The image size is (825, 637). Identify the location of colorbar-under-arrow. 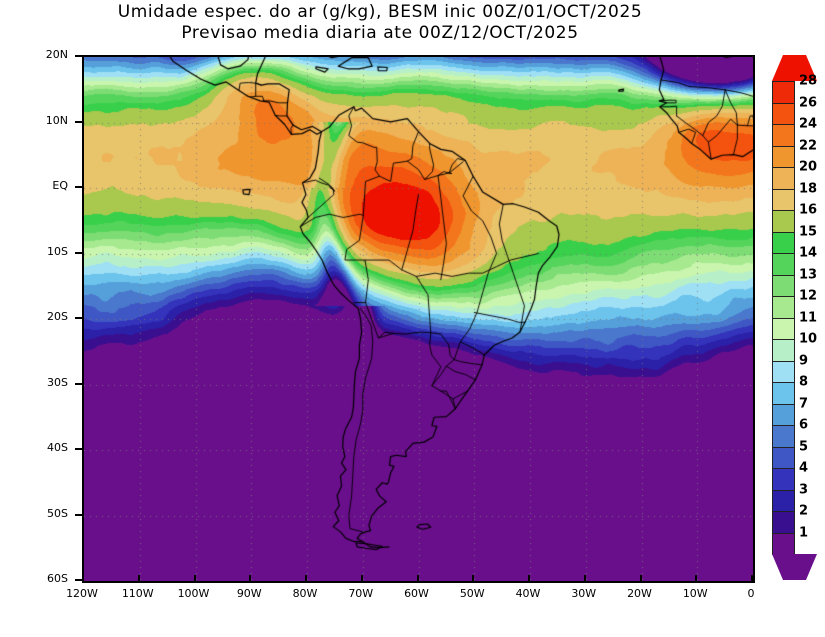
(794, 567).